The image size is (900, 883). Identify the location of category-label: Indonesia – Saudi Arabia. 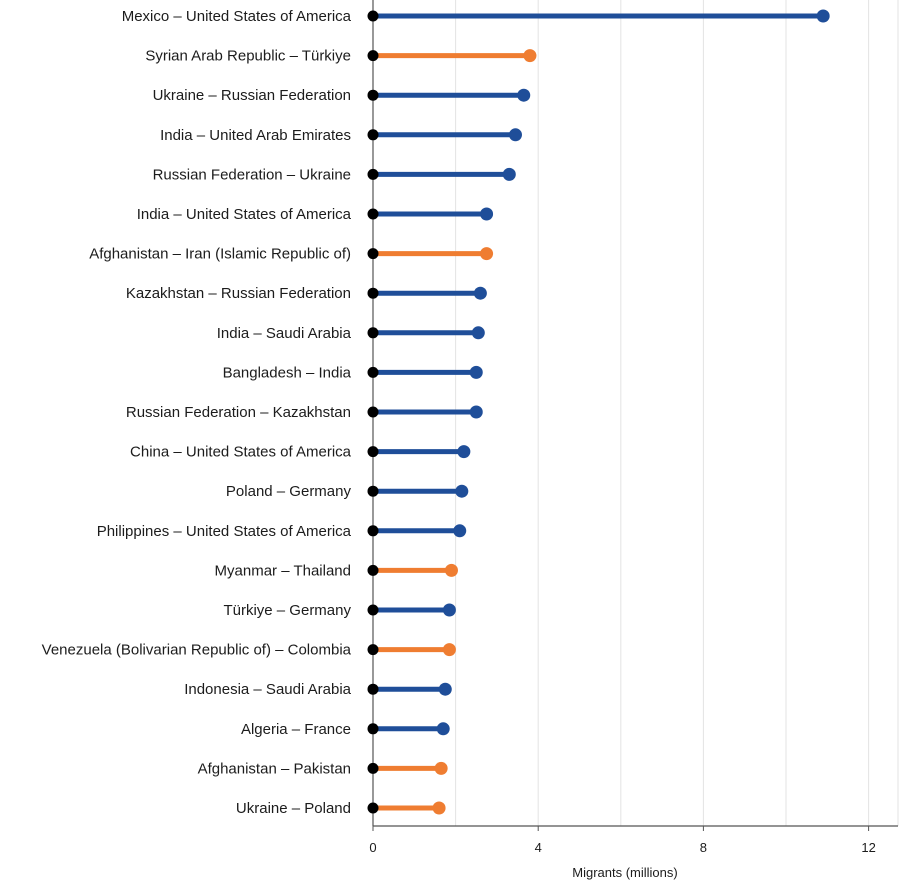
(267, 689).